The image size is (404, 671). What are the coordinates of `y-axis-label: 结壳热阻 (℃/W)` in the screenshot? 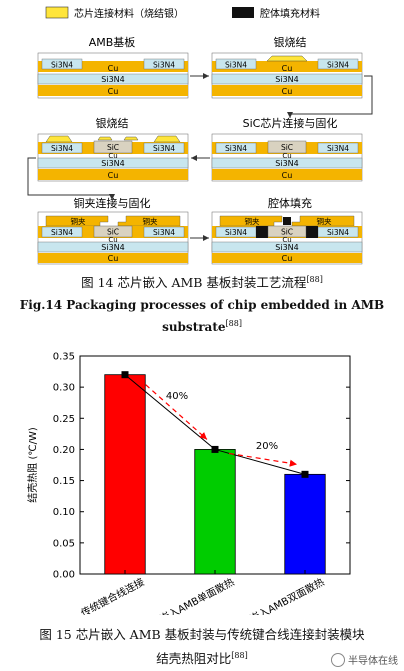 It's located at (32, 465).